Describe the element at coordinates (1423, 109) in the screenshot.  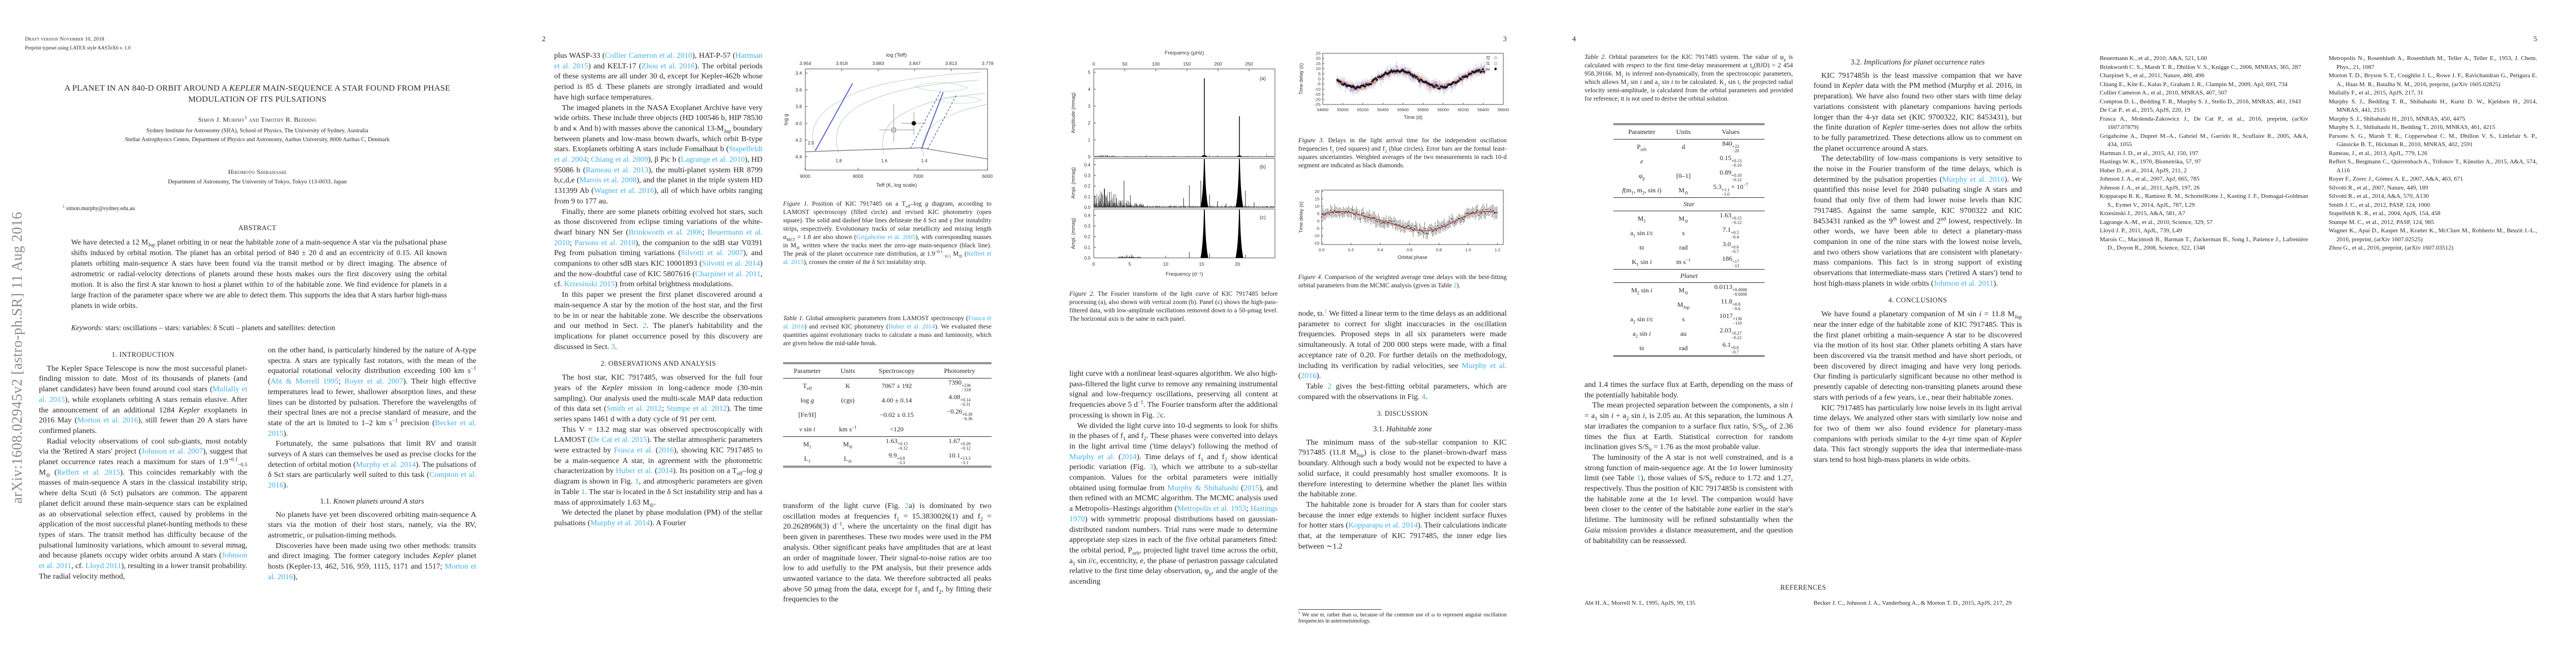
I see `svg-text: 55800` at that location.